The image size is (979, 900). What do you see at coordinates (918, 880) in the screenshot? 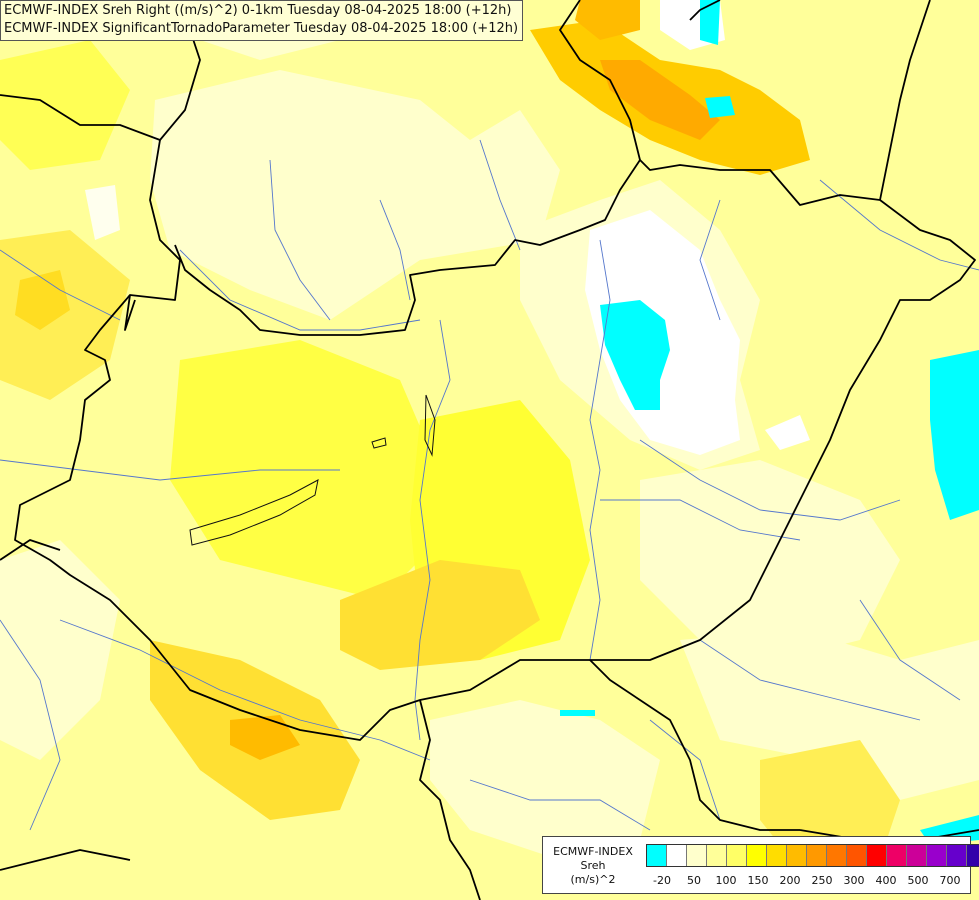
I see `legend-tick-label: 500` at bounding box center [918, 880].